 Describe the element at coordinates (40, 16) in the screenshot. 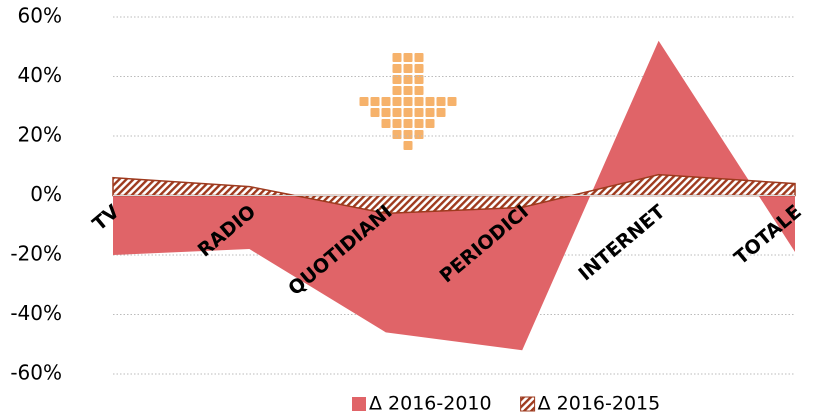

I see `y-tick-label: 60%` at that location.